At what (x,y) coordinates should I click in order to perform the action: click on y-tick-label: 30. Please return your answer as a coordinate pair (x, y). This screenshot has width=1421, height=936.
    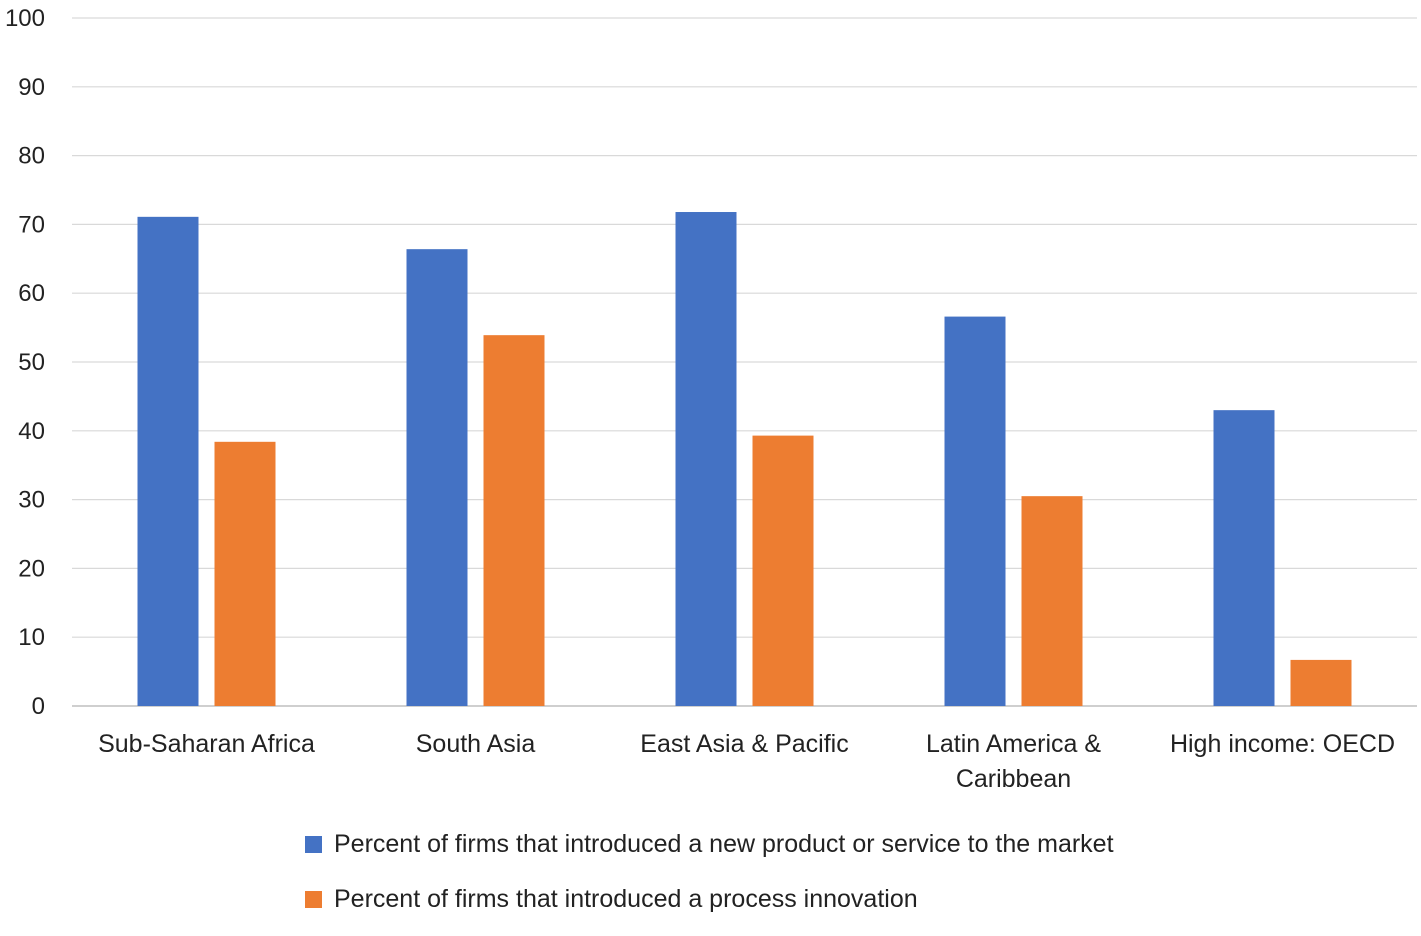
    Looking at the image, I should click on (31, 500).